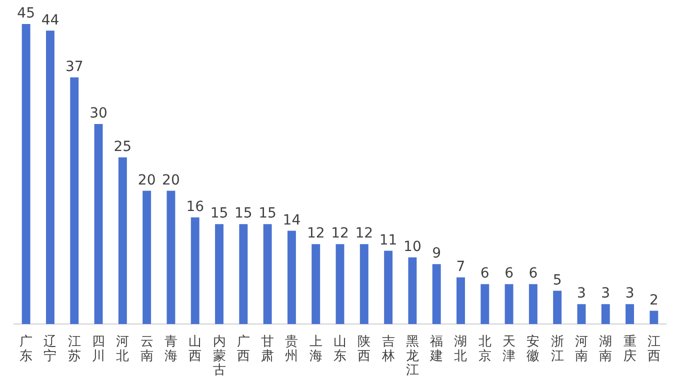 Image resolution: width=680 pixels, height=385 pixels. I want to click on x-tick-label: 湖南, so click(605, 349).